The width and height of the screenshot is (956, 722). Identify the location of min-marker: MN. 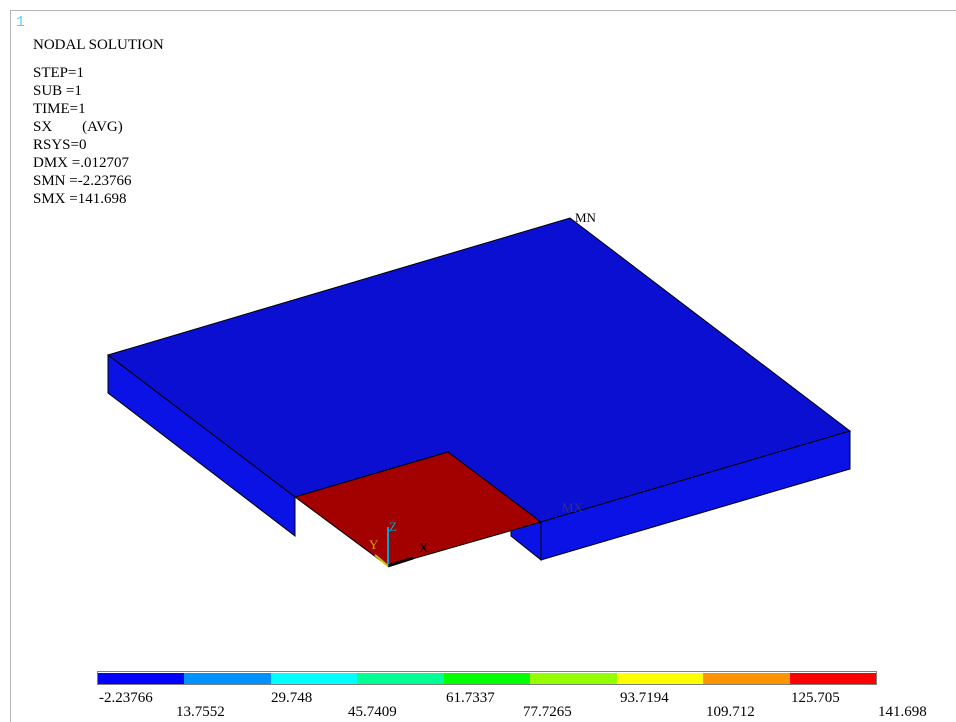
(585, 217).